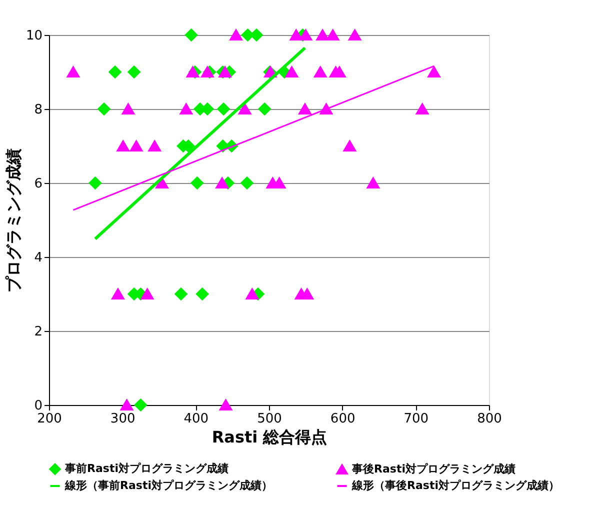 Image resolution: width=598 pixels, height=515 pixels. What do you see at coordinates (416, 419) in the screenshot?
I see `x-tick-label: 700` at bounding box center [416, 419].